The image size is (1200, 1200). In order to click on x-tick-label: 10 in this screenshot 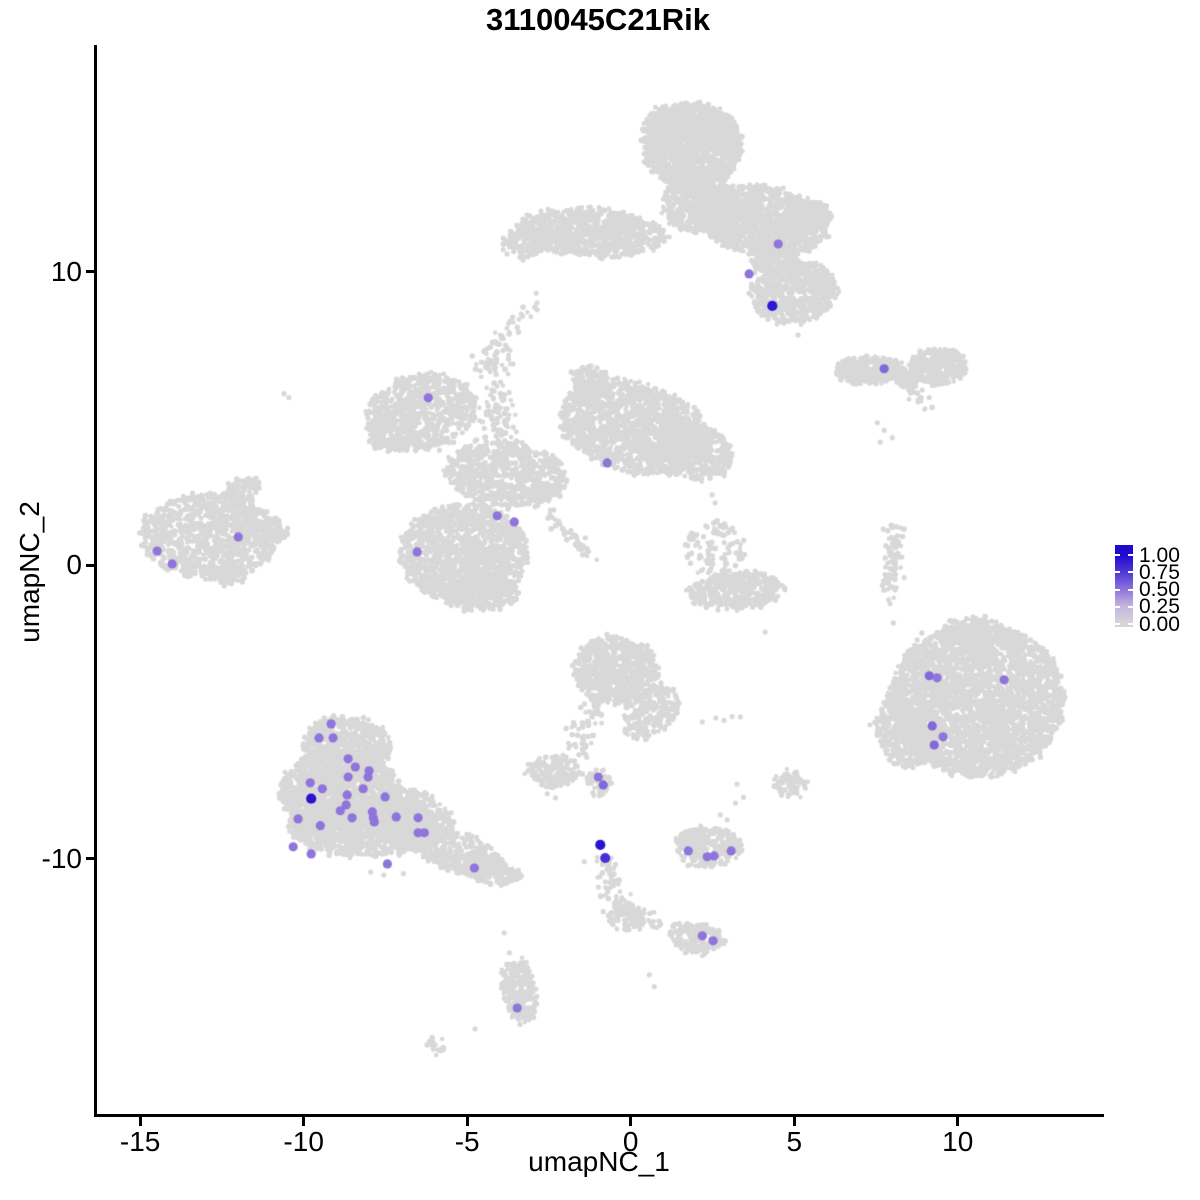, I will do `click(958, 1141)`.